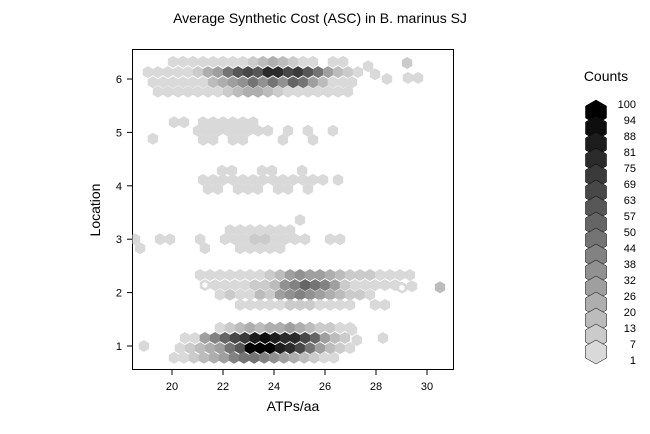 This screenshot has width=650, height=434. I want to click on y-tick-label: 6, so click(119, 80).